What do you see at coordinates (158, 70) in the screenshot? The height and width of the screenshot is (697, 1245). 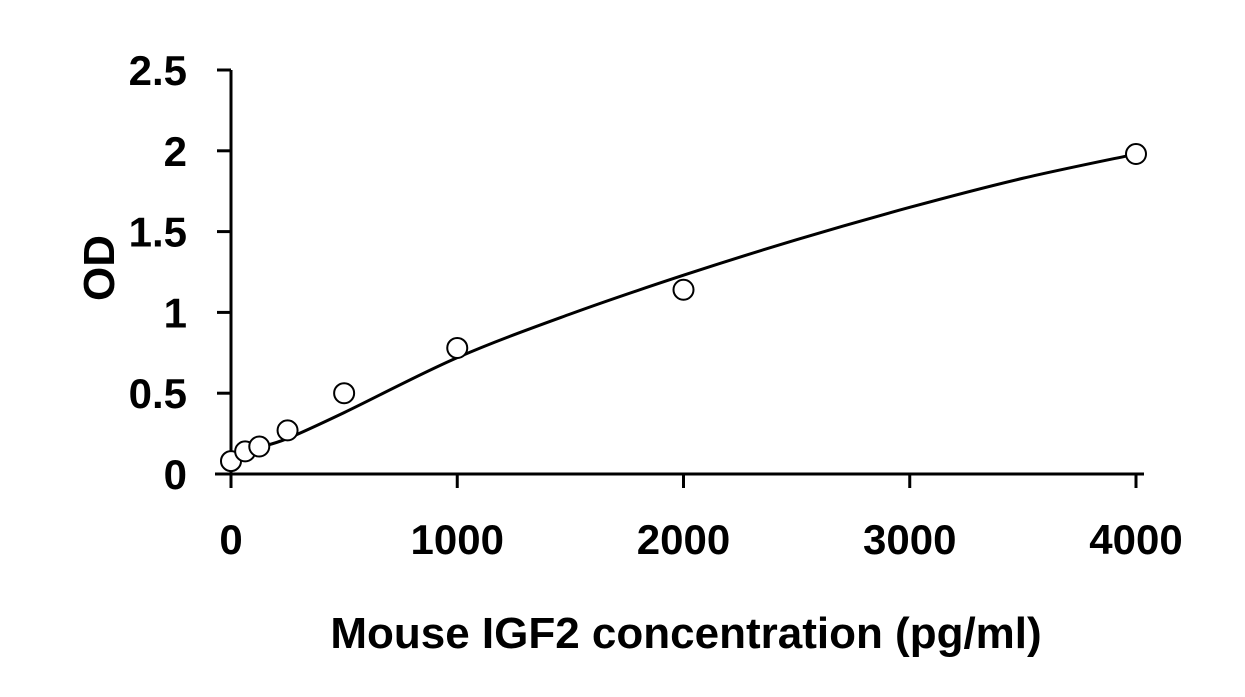 I see `y-tick-label: 2.5` at bounding box center [158, 70].